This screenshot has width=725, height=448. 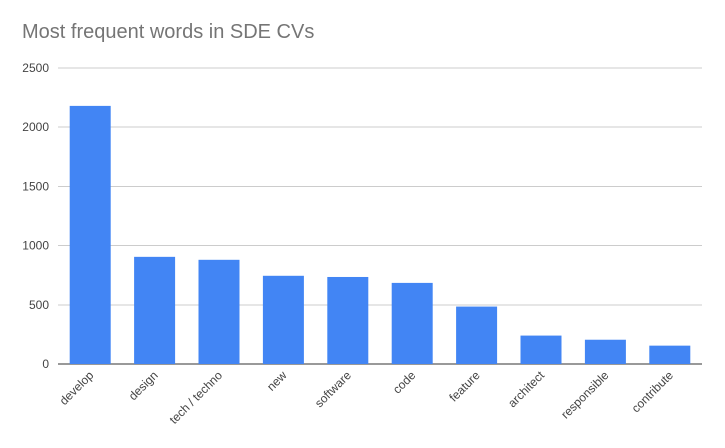 I want to click on bar-contribute, so click(x=670, y=354).